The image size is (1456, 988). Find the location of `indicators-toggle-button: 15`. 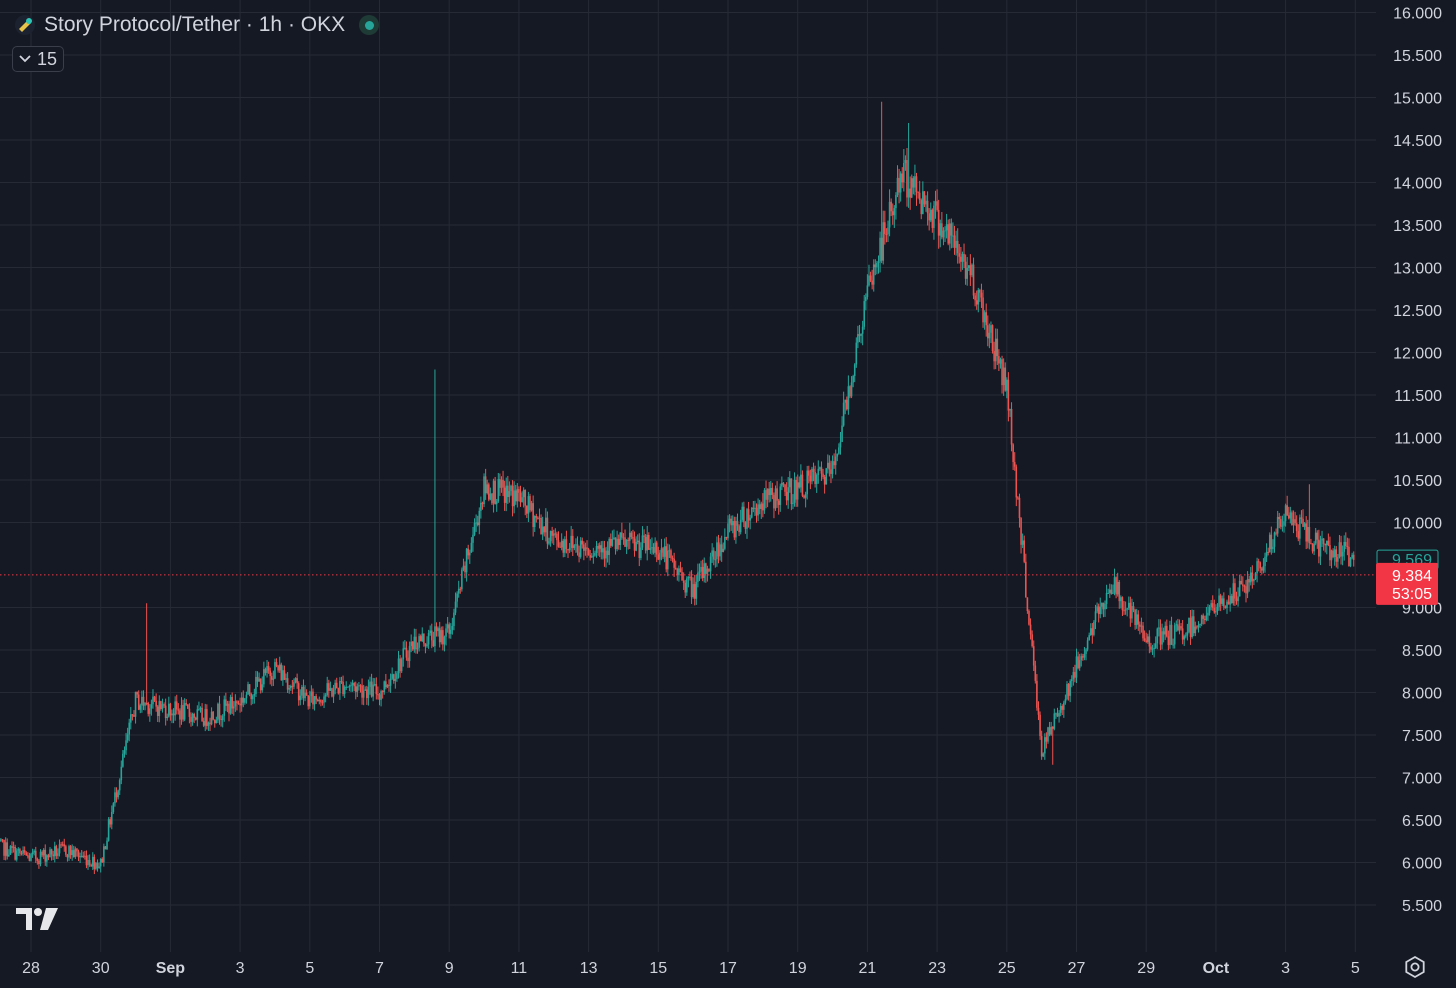

indicators-toggle-button: 15 is located at coordinates (38, 59).